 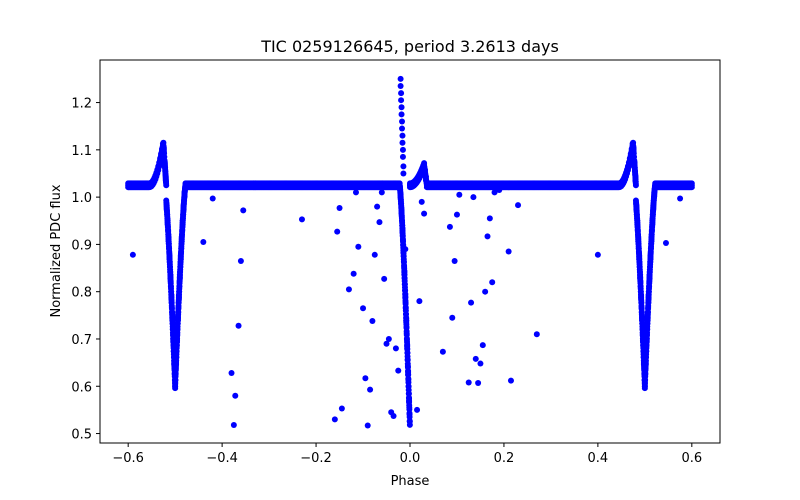 I want to click on chart-title: TIC 0259126645, period 3.2613 days, so click(x=409, y=46).